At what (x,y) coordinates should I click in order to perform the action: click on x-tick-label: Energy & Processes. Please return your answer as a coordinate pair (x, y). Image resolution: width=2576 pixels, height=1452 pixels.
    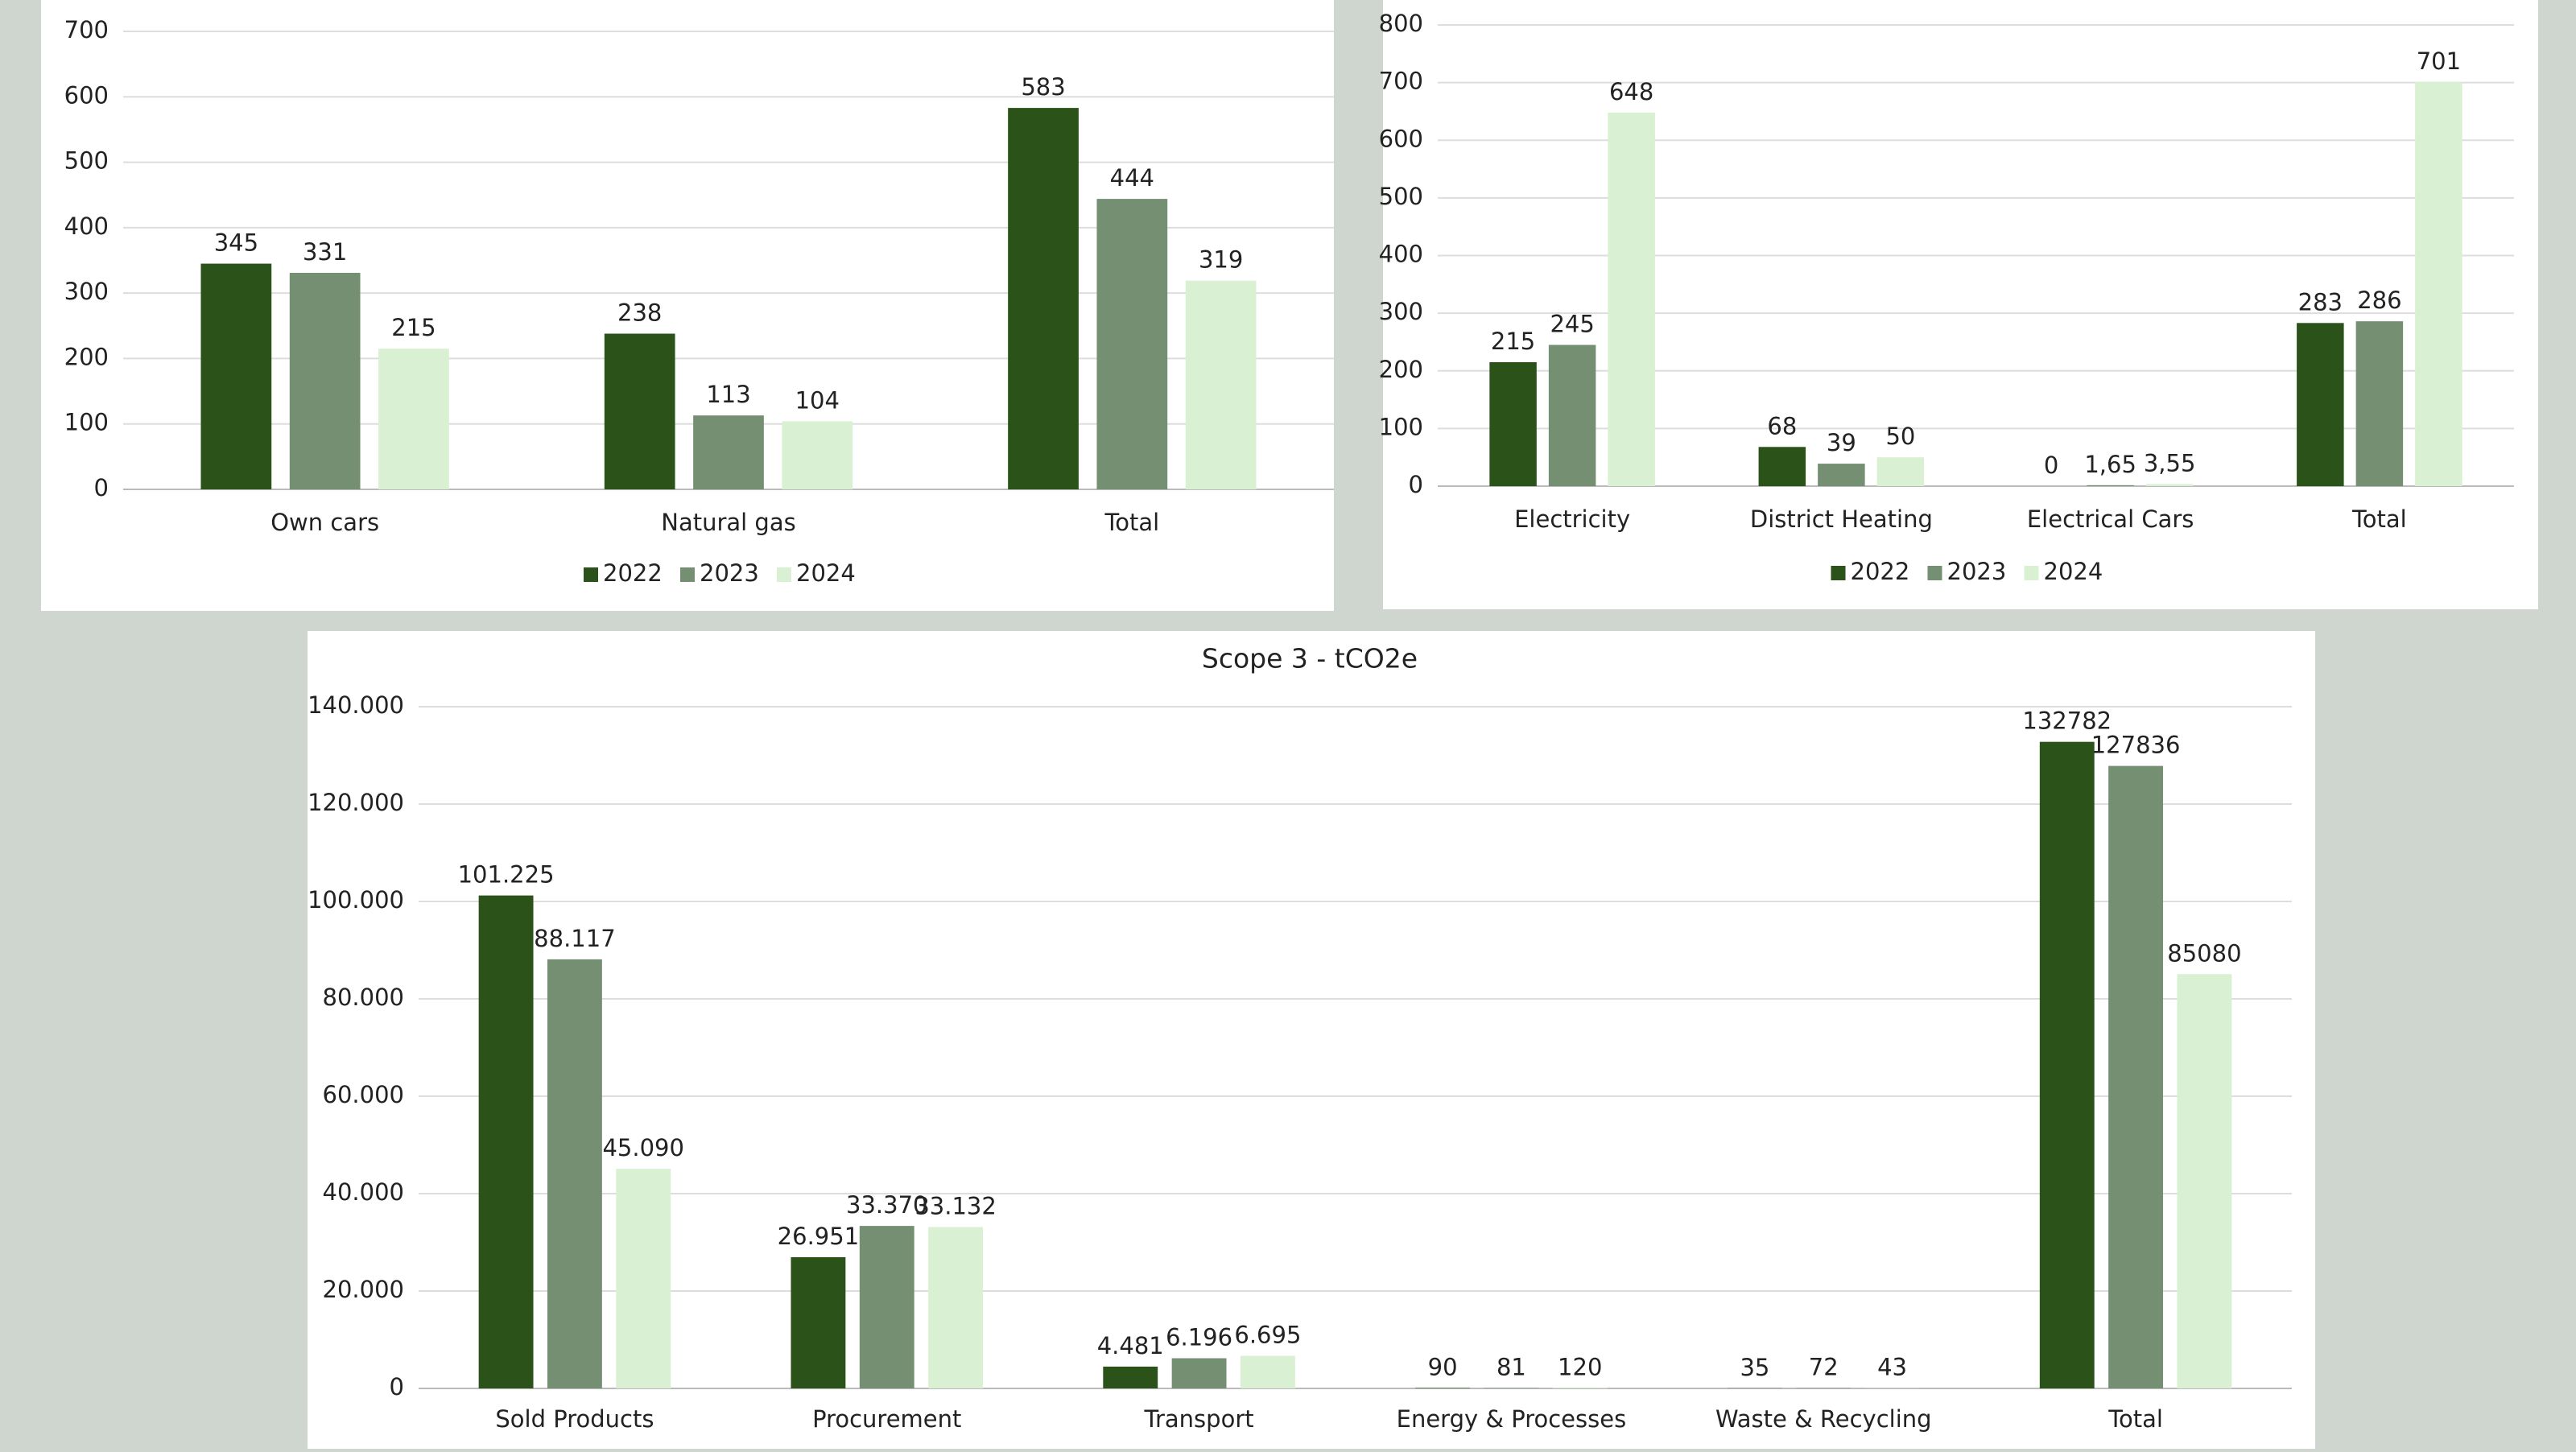
    Looking at the image, I should click on (1512, 1419).